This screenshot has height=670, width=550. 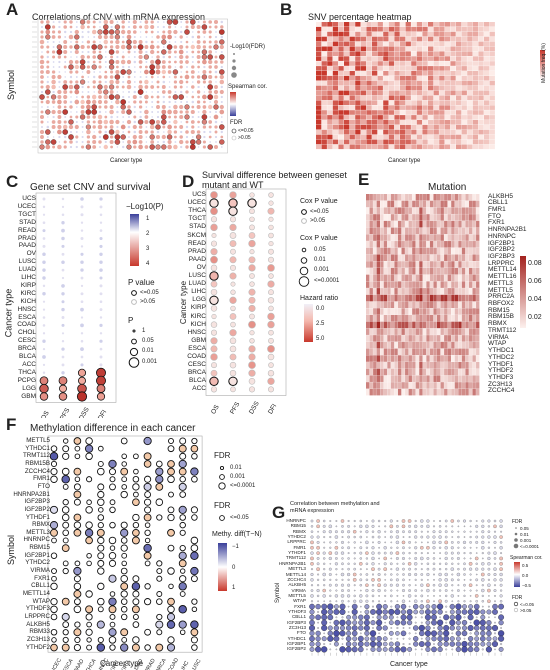 What do you see at coordinates (252, 252) in the screenshot?
I see `dot-d` at bounding box center [252, 252].